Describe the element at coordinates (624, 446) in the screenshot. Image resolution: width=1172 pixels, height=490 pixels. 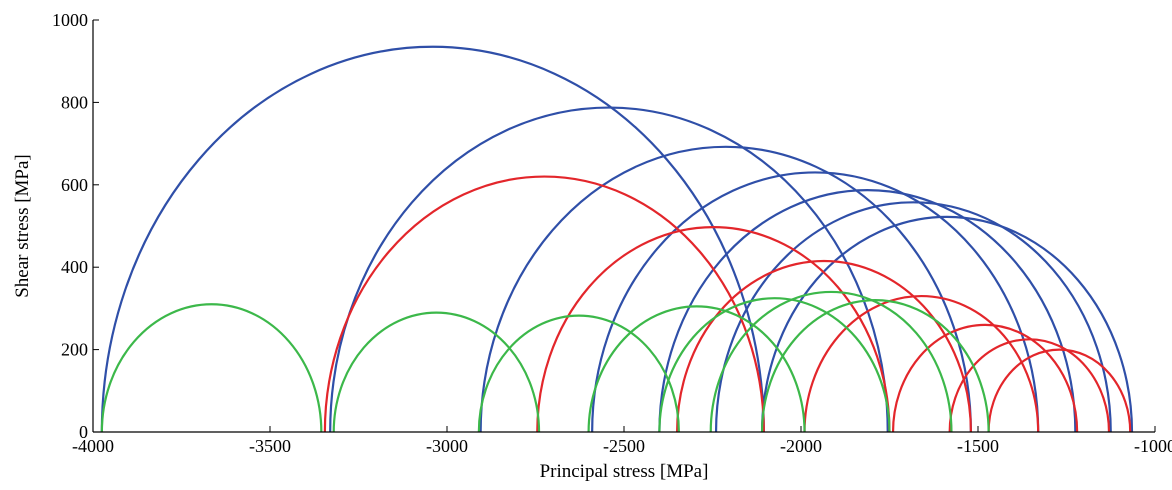
I see `x-tick-label: -2500` at that location.